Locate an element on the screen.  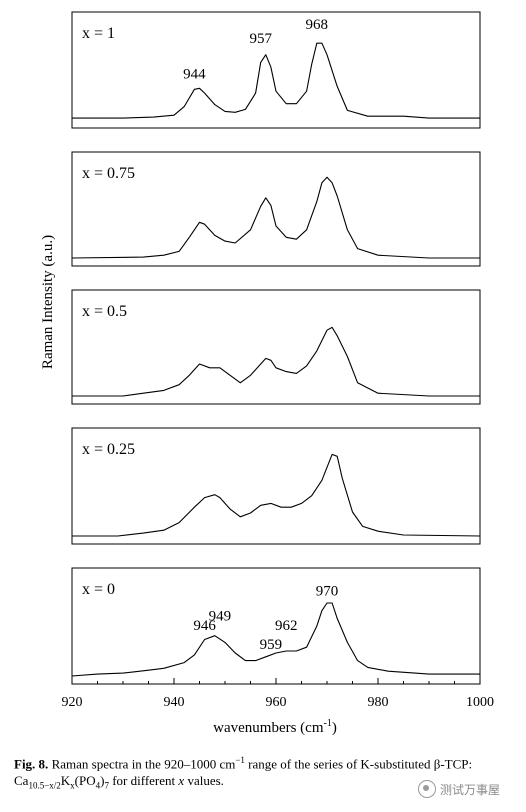
x-tick-label: 940 is located at coordinates (174, 702).